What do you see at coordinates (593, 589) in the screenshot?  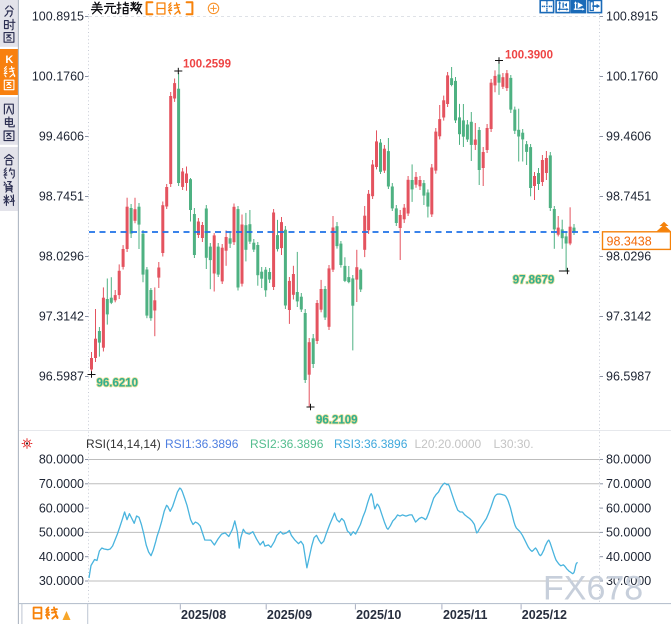 I see `svg-text: FX678` at bounding box center [593, 589].